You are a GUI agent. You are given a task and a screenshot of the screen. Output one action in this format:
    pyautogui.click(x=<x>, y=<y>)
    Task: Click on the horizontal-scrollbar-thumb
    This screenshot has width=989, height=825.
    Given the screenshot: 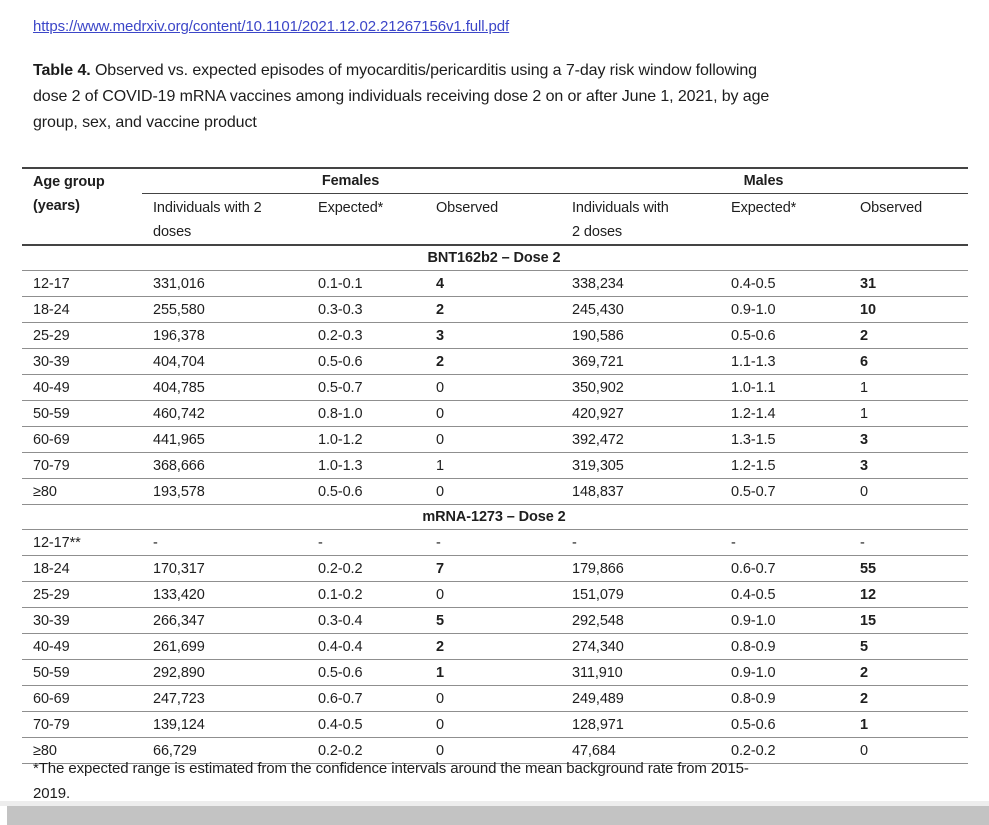 What is the action you would take?
    pyautogui.click(x=498, y=815)
    